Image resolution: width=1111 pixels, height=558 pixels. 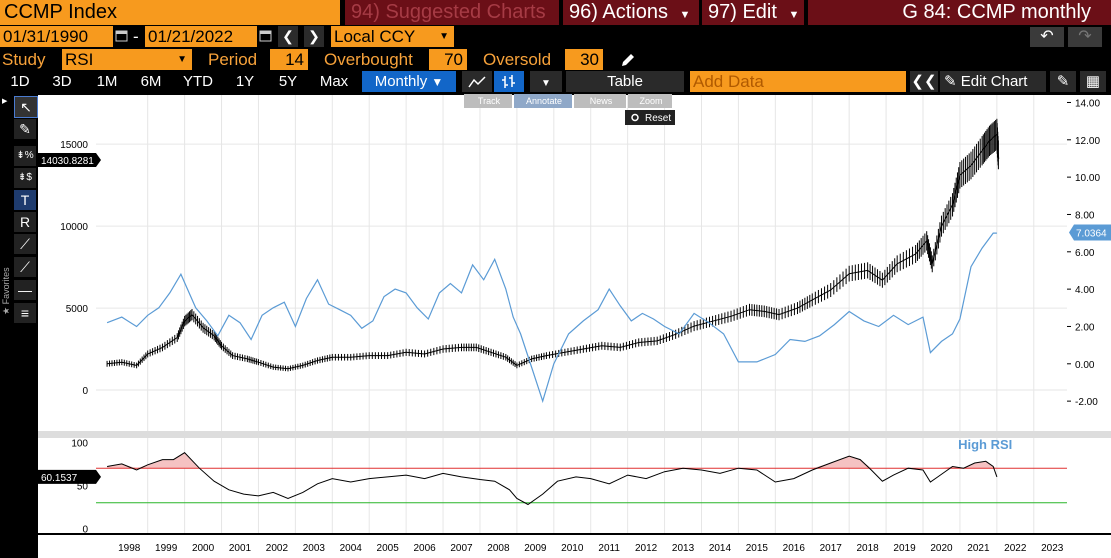 What do you see at coordinates (583, 12) in the screenshot?
I see `actions-num: 96)` at bounding box center [583, 12].